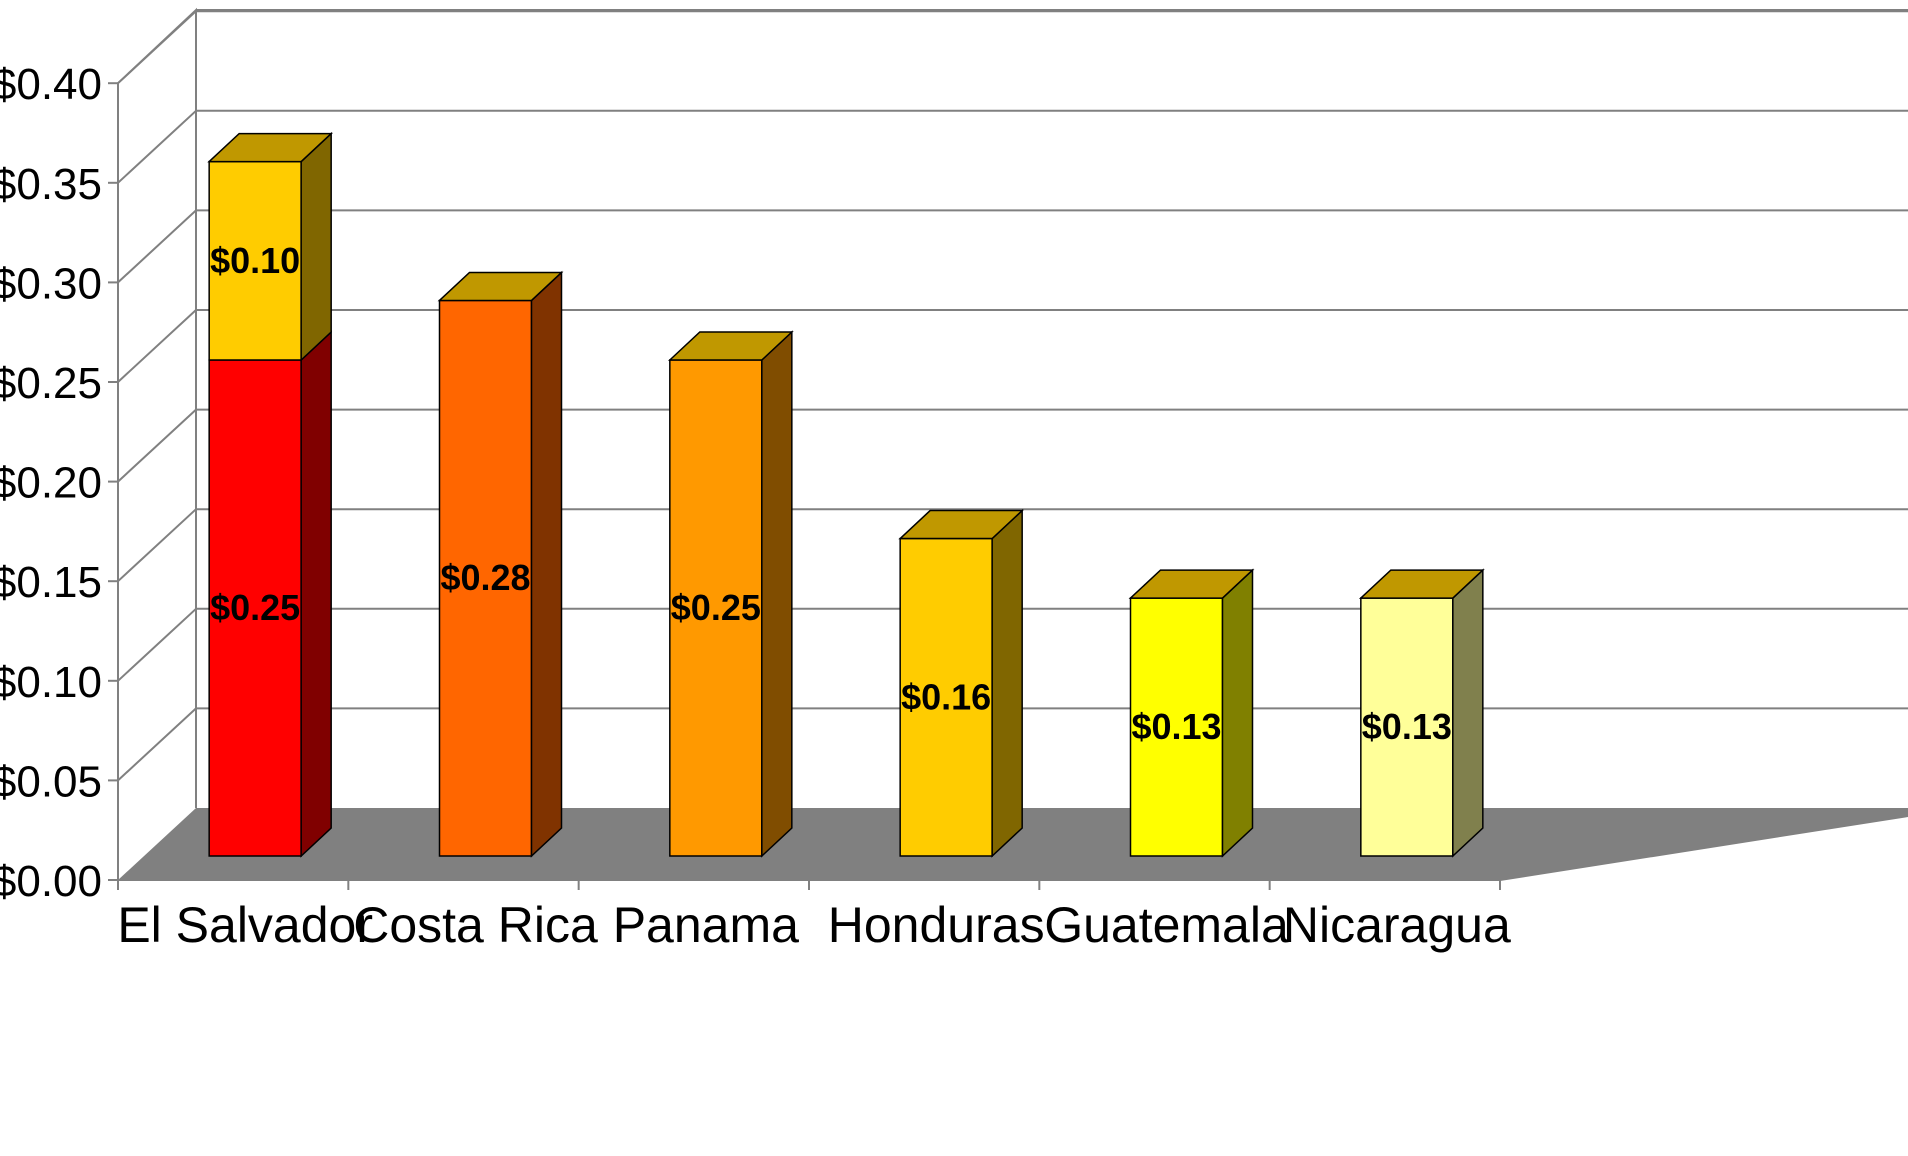  Describe the element at coordinates (936, 925) in the screenshot. I see `category-label: Honduras` at that location.